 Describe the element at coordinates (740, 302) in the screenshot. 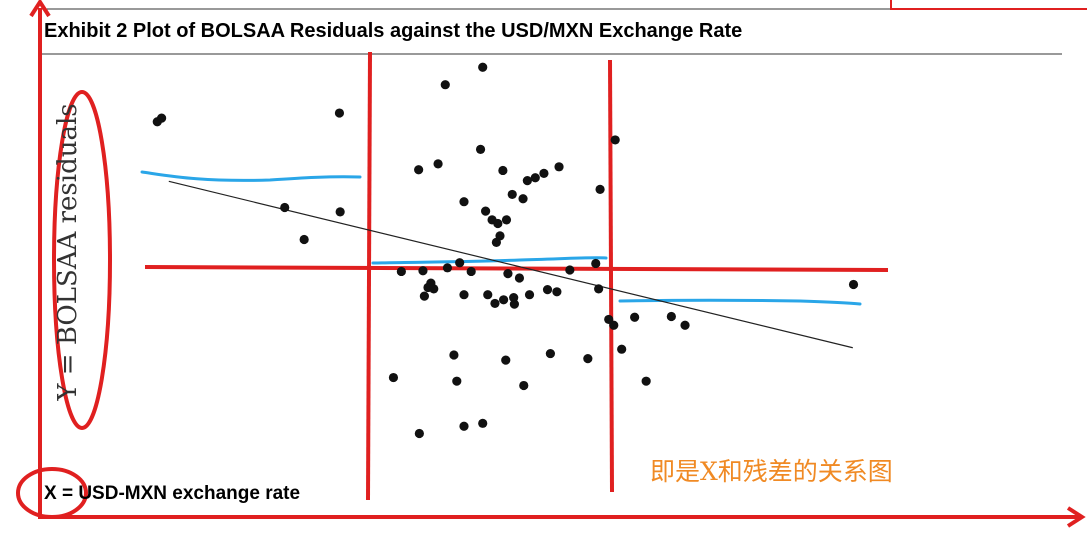

I see `blue-segment-right` at that location.